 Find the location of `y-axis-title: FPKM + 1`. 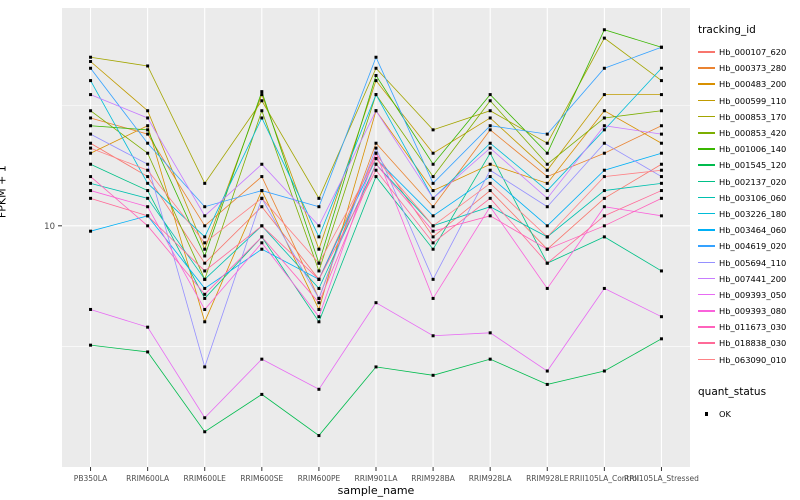

y-axis-title: FPKM + 1 is located at coordinates (4, 192).